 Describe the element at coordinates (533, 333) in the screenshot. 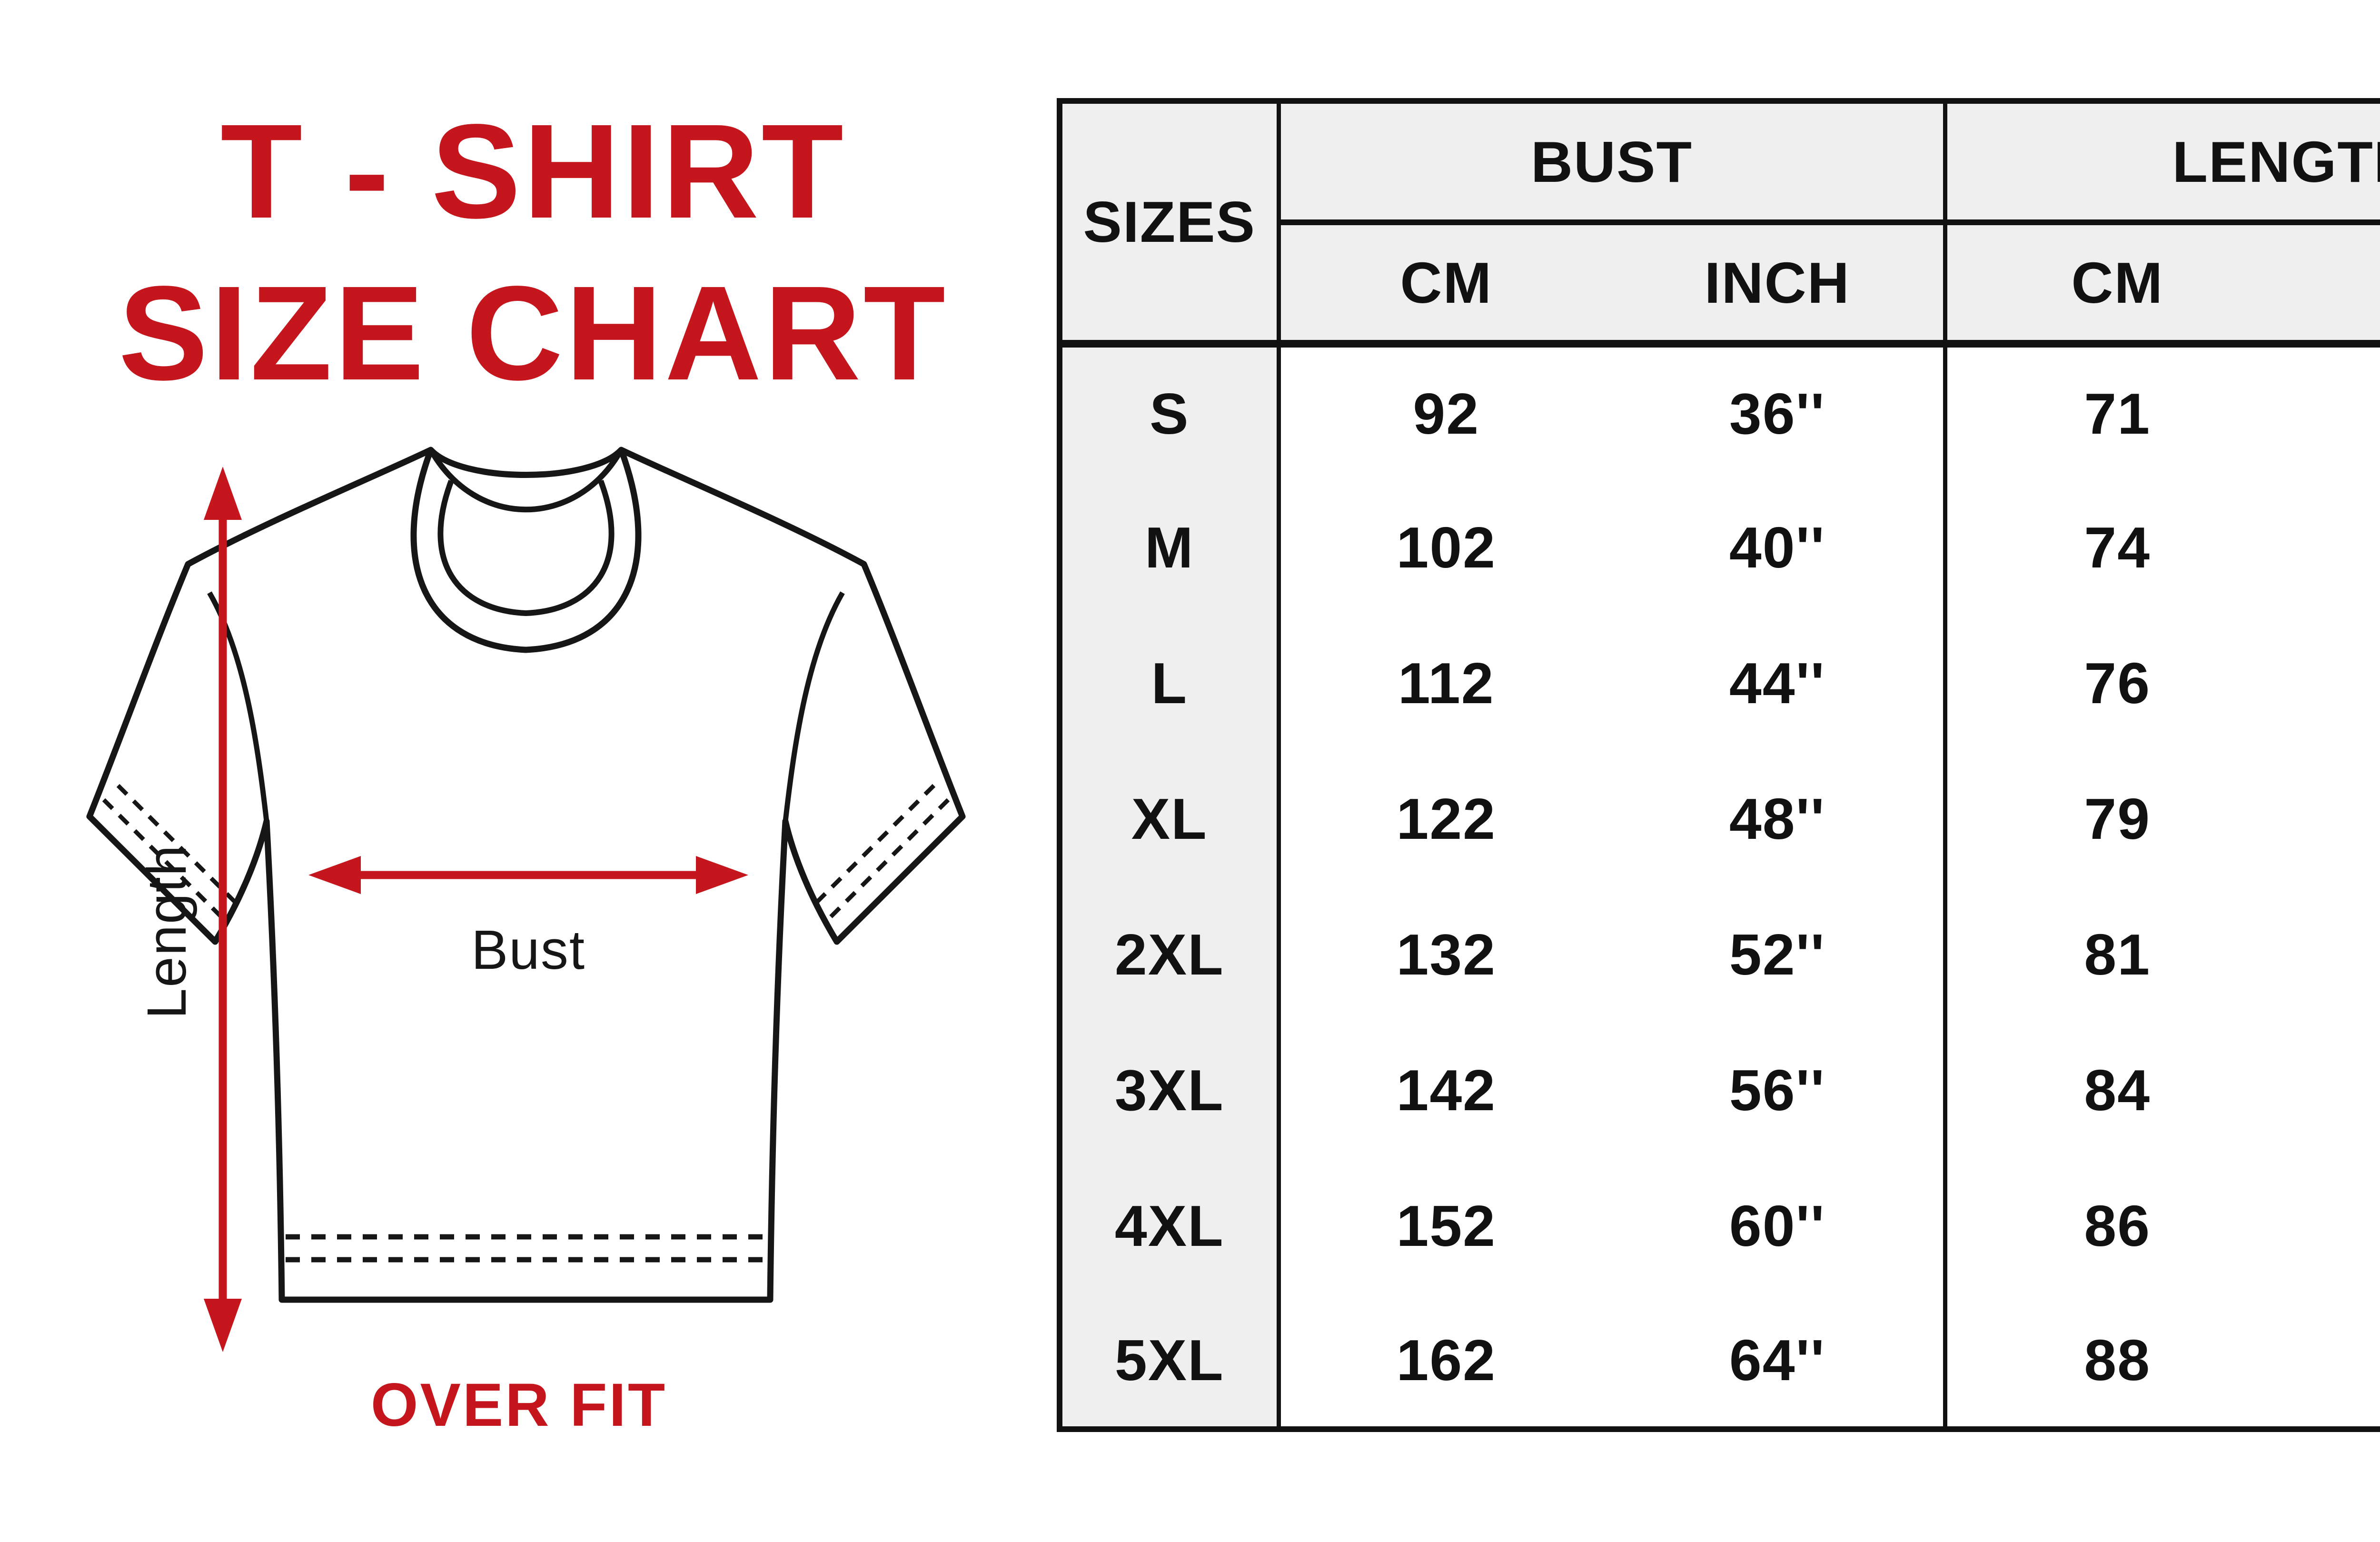

I see `page-title-line2: SIZE CHART` at that location.